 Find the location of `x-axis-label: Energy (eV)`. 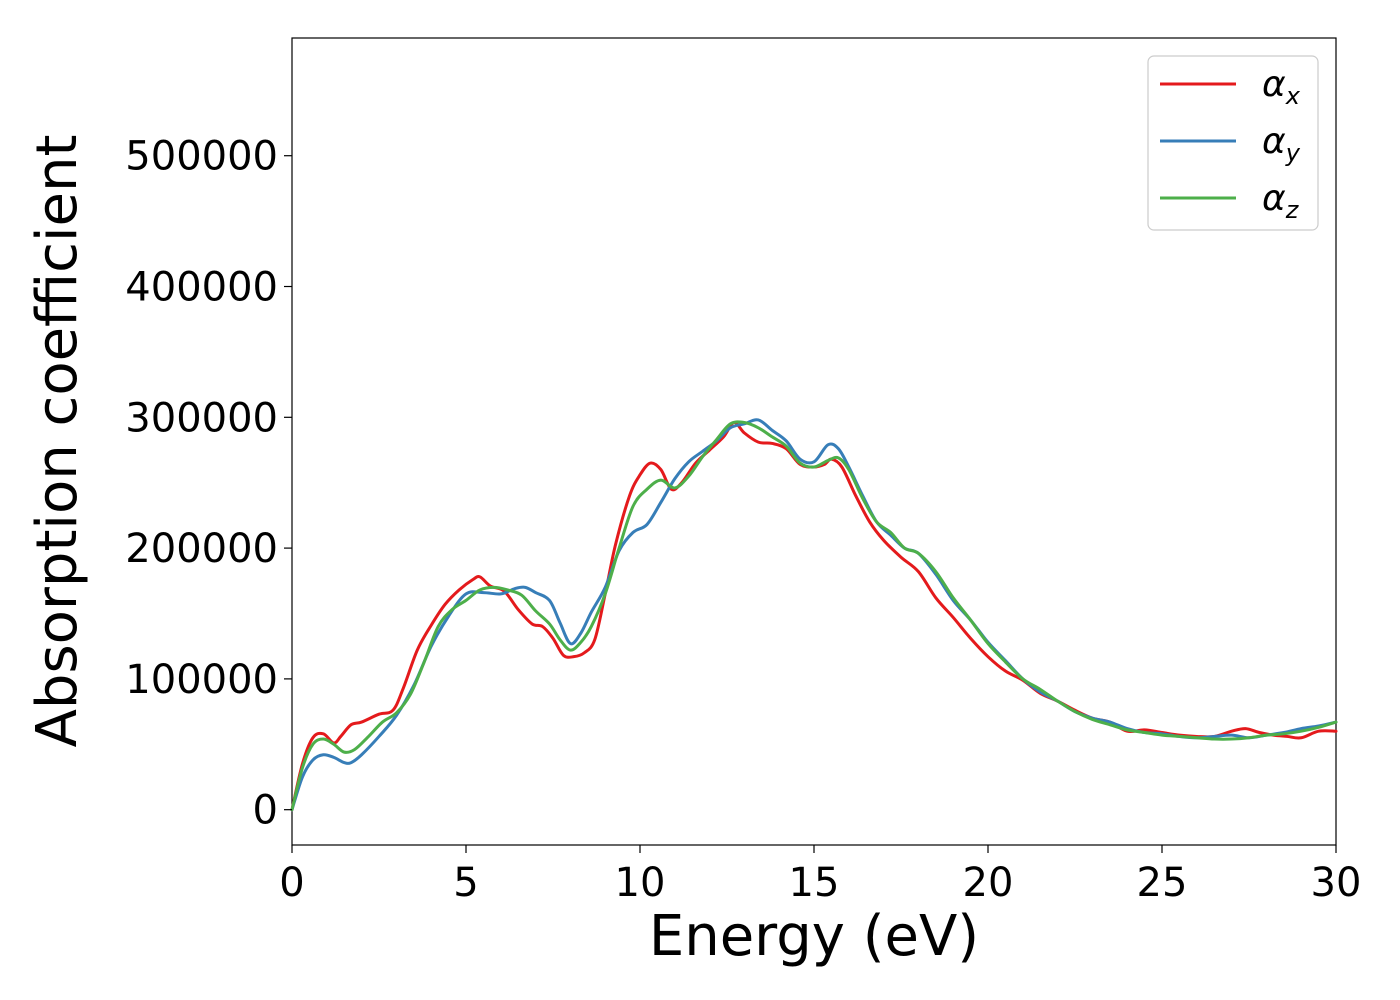

x-axis-label: Energy (eV) is located at coordinates (814, 936).